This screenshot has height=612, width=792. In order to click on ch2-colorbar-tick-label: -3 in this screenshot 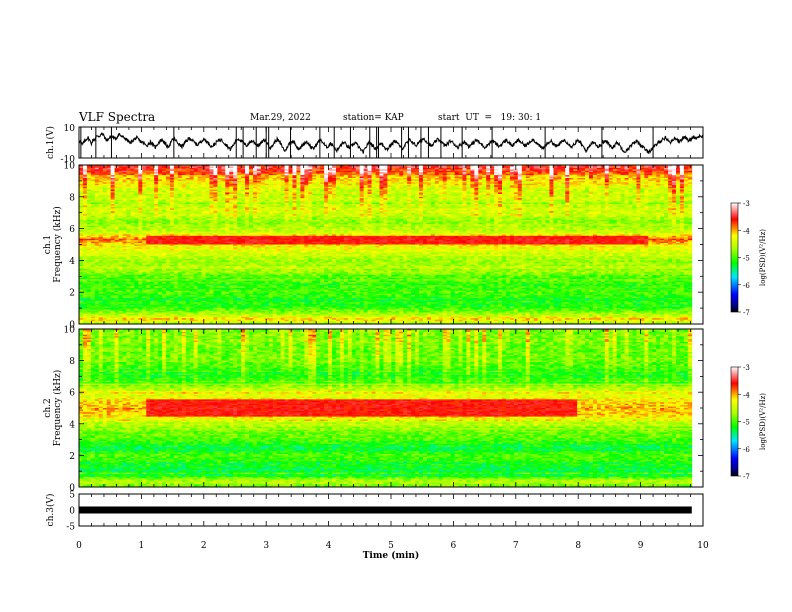, I will do `click(746, 368)`.